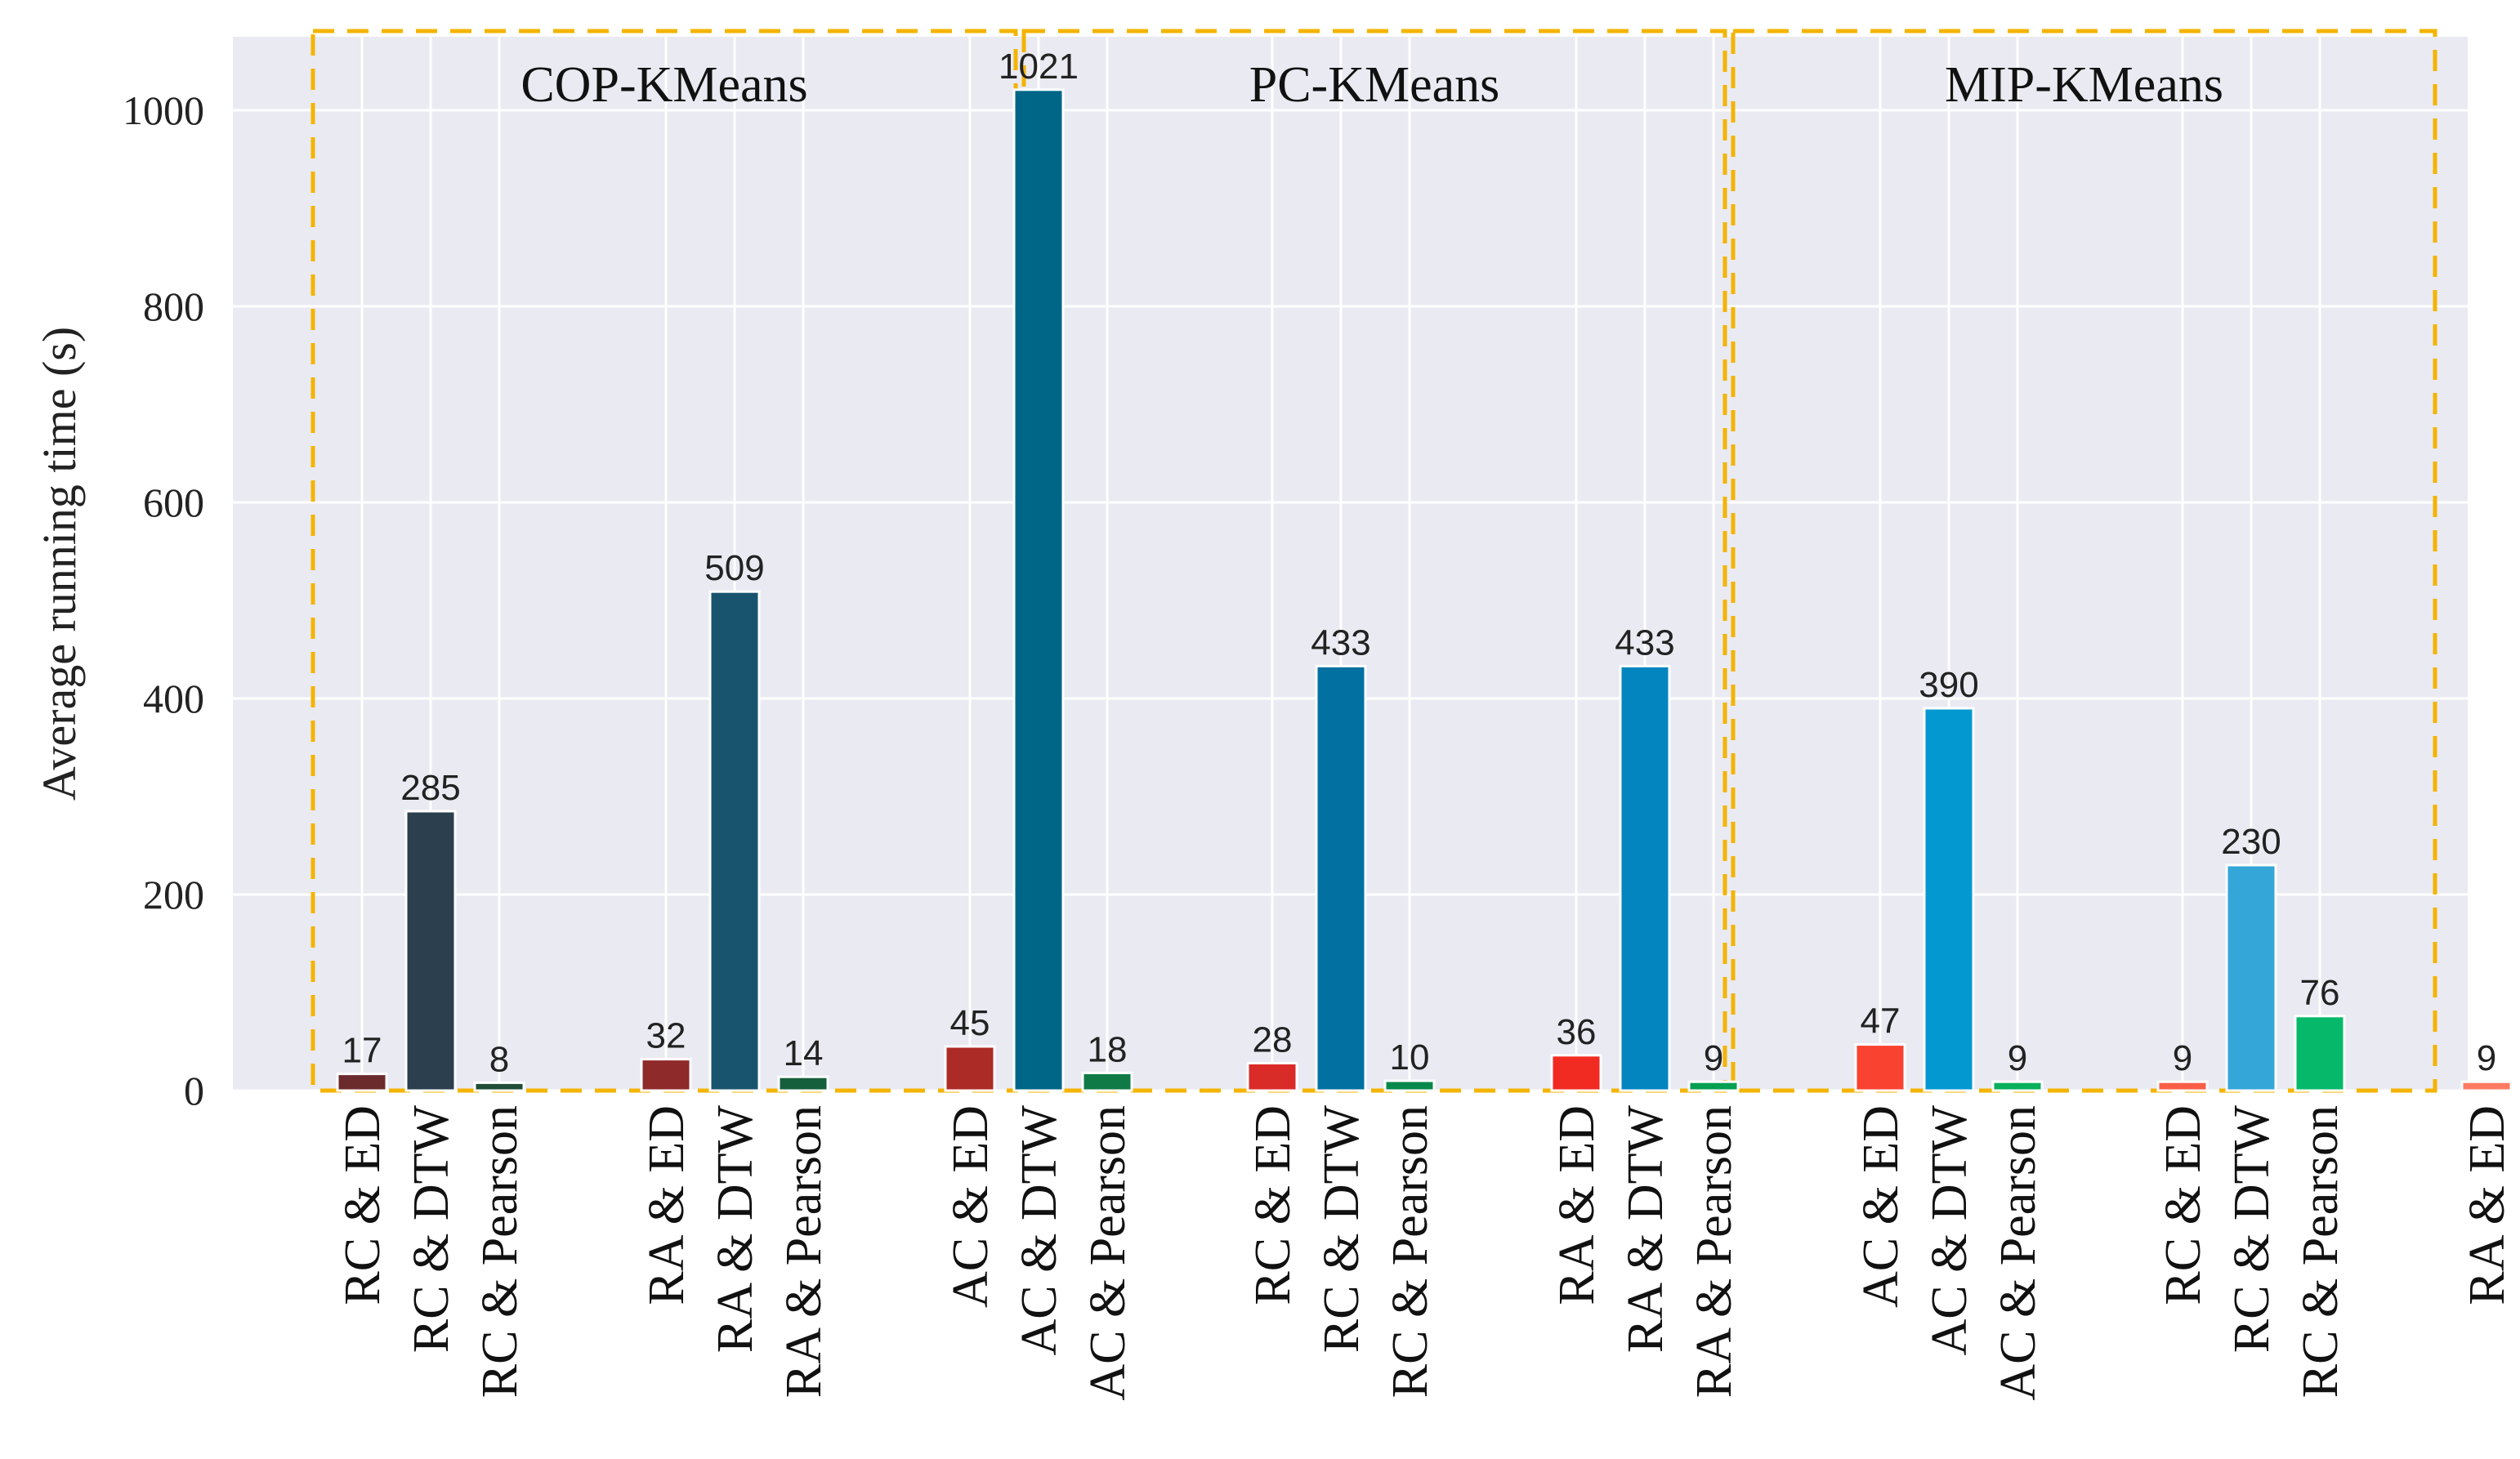  Describe the element at coordinates (1881, 1022) in the screenshot. I see `data-label: 47` at that location.